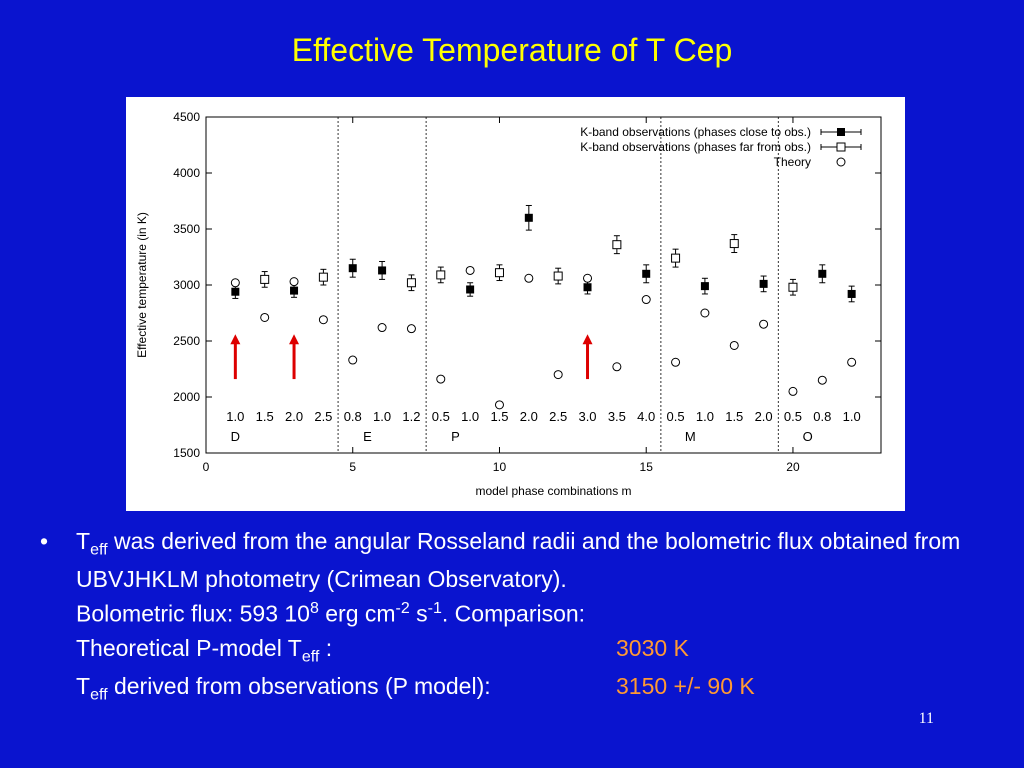 The height and width of the screenshot is (768, 1024). What do you see at coordinates (186, 117) in the screenshot?
I see `y-tick-label: 4500` at bounding box center [186, 117].